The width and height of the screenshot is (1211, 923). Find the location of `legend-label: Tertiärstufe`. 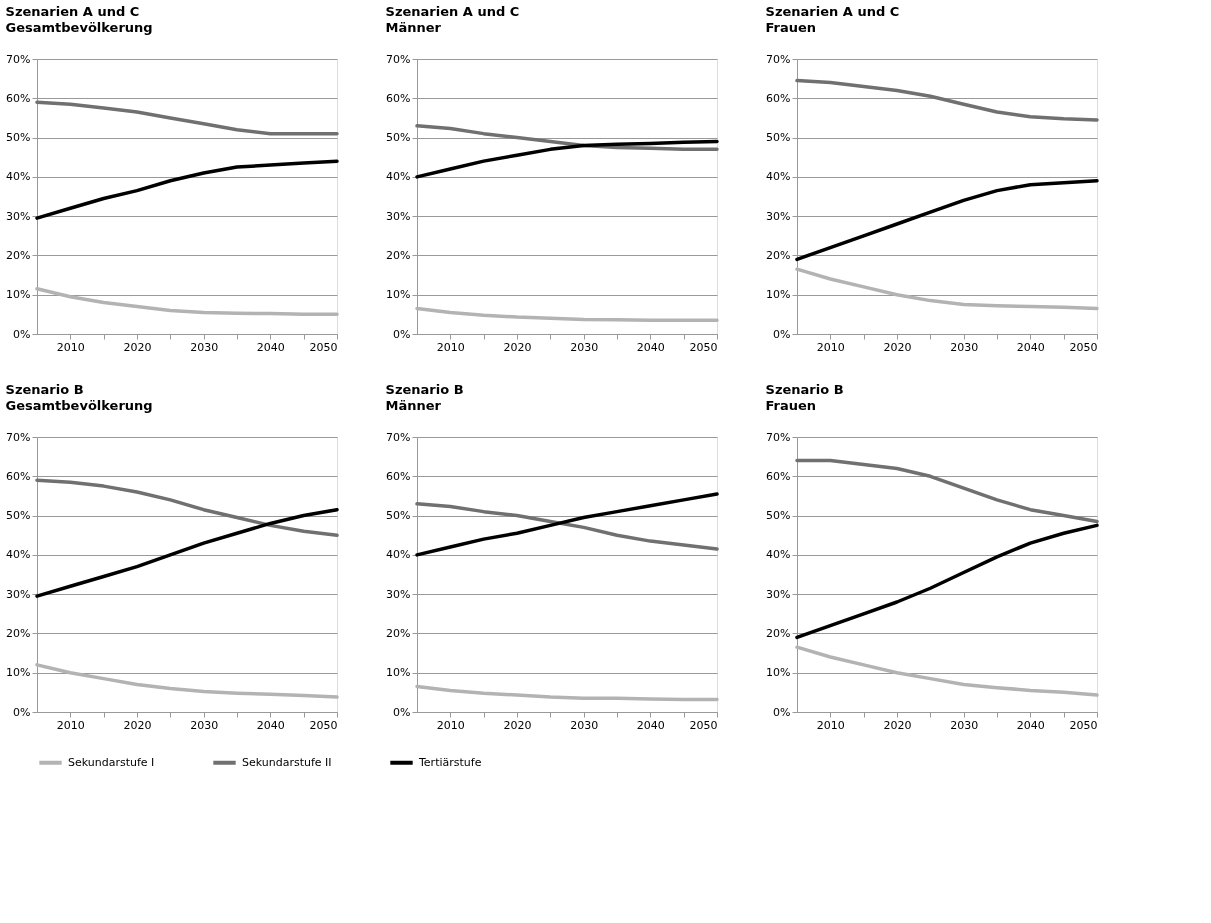

legend-label: Tertiärstufe is located at coordinates (450, 762).